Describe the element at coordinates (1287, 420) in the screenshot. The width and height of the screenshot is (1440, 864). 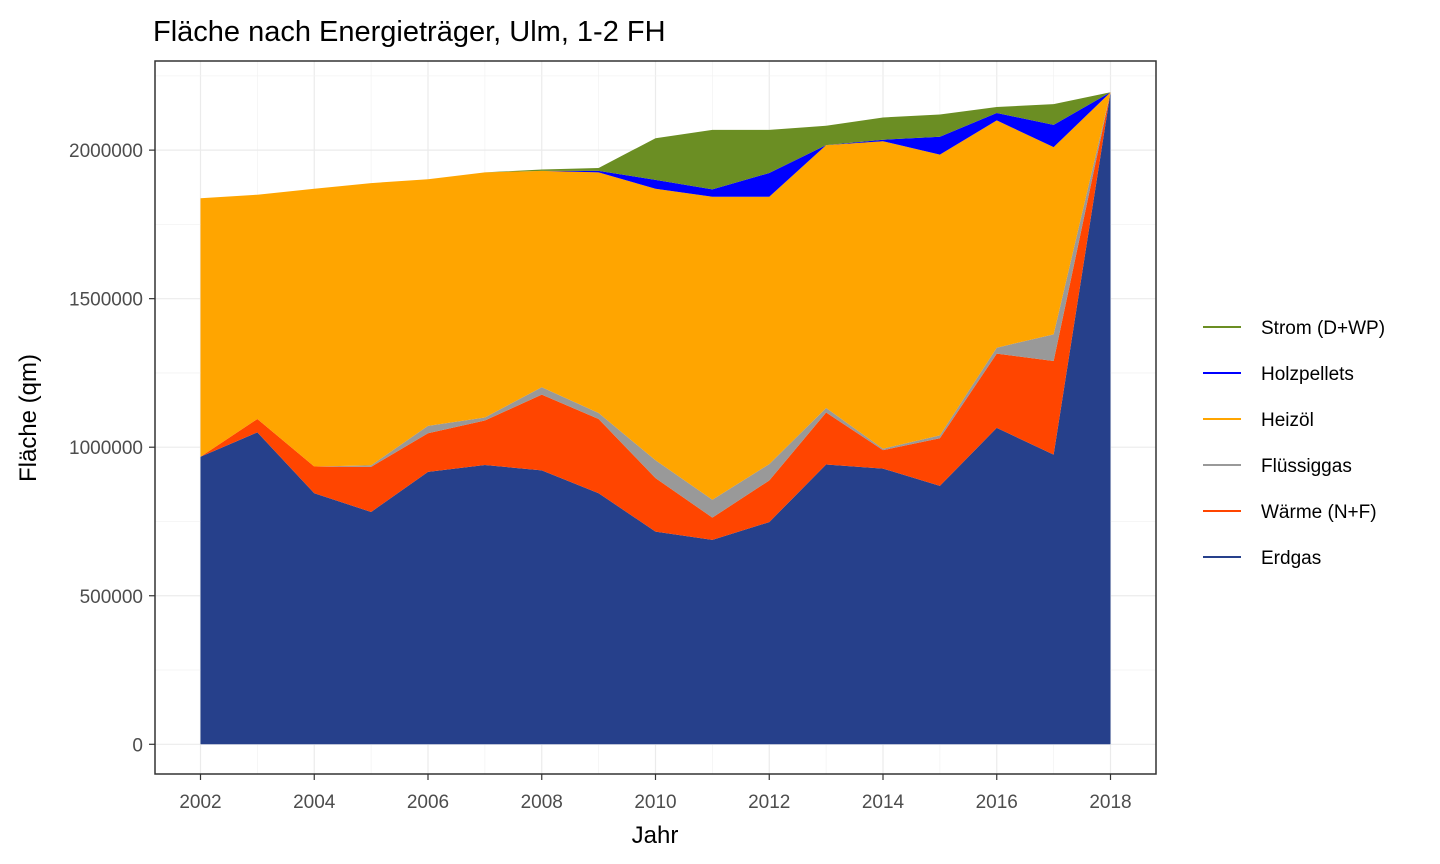
I see `legend-label-heizöl: Heizöl` at that location.